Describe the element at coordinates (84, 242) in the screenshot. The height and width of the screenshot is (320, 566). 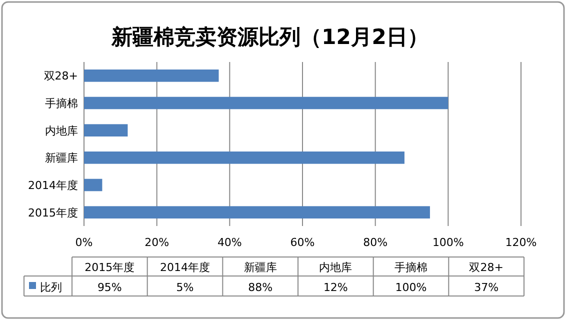
I see `x-tick-label: 0%` at that location.